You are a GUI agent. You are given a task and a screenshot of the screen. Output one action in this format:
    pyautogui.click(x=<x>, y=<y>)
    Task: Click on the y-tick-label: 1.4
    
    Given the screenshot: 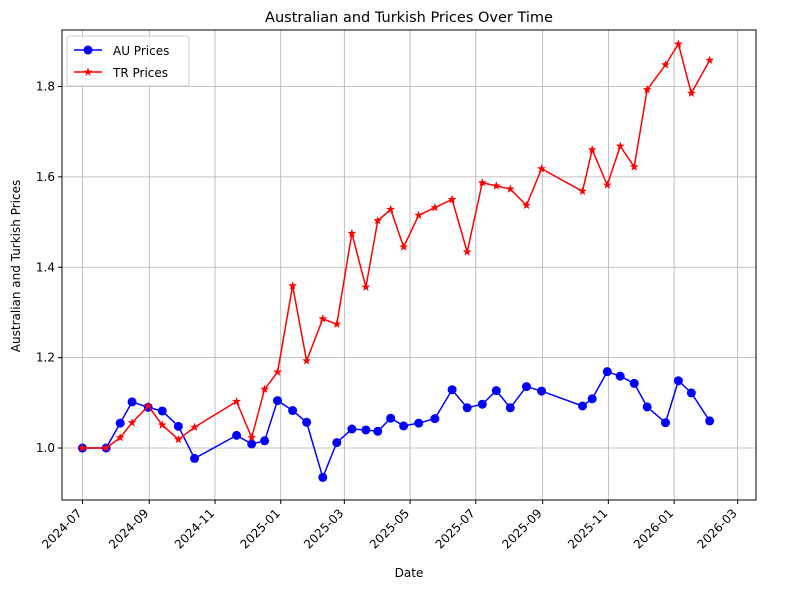 What is the action you would take?
    pyautogui.click(x=45, y=267)
    